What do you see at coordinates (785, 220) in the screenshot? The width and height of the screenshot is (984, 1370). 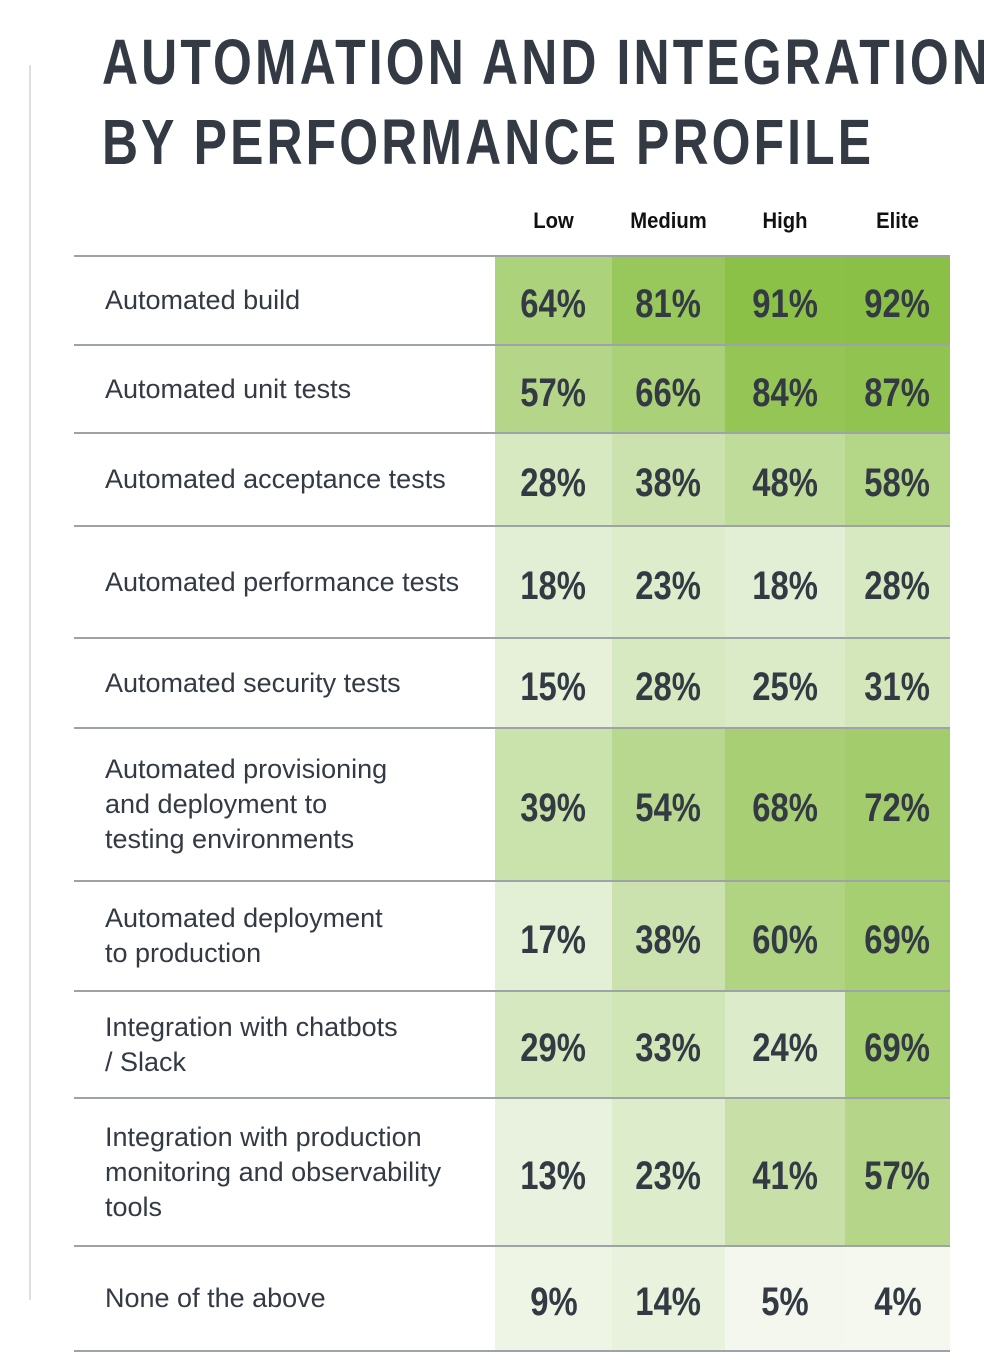 I see `column-header-high: High` at bounding box center [785, 220].